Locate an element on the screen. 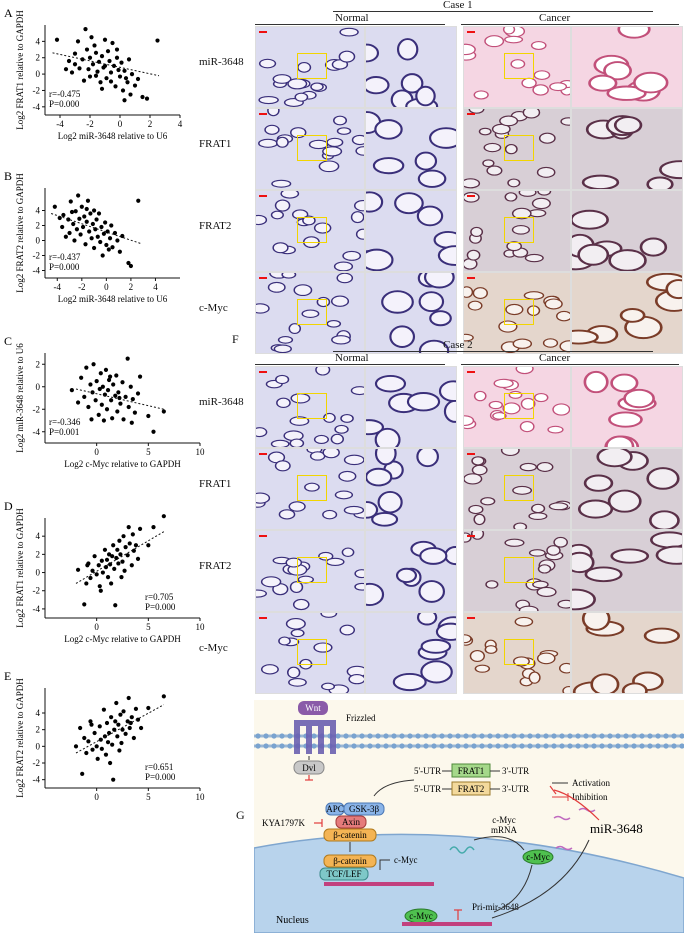 The width and height of the screenshot is (685, 936). cmyc-import-arrow is located at coordinates (513, 888).